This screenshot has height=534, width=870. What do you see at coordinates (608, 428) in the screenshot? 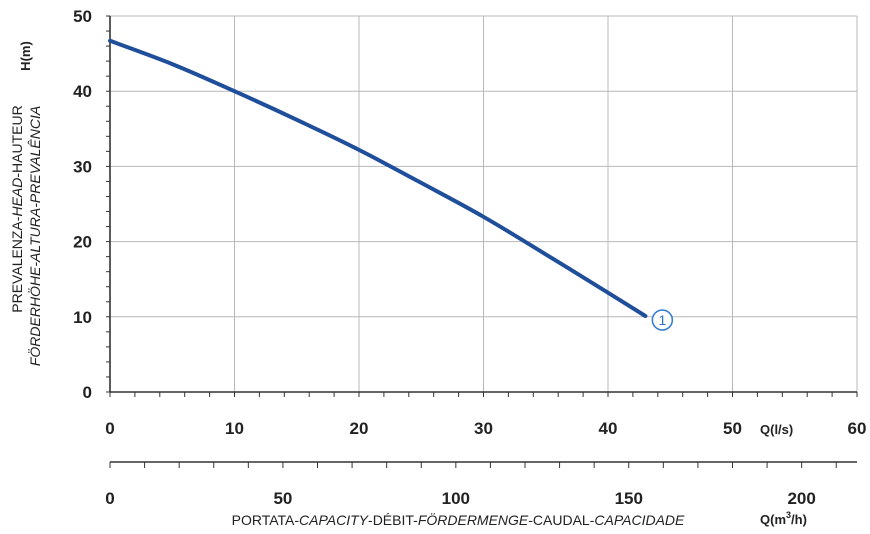
I see `x-tick-label: 40` at bounding box center [608, 428].